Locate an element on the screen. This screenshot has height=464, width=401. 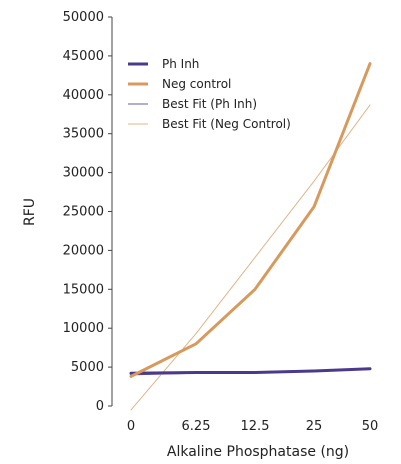
y-tick-label: 35000 is located at coordinates (83, 134).